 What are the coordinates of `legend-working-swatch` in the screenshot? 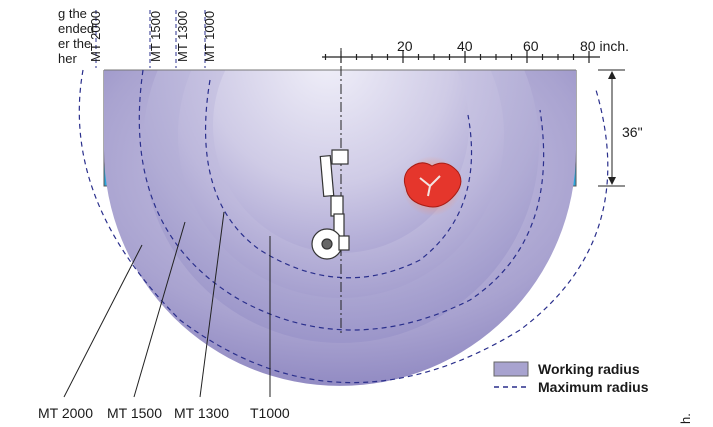 It's located at (511, 369).